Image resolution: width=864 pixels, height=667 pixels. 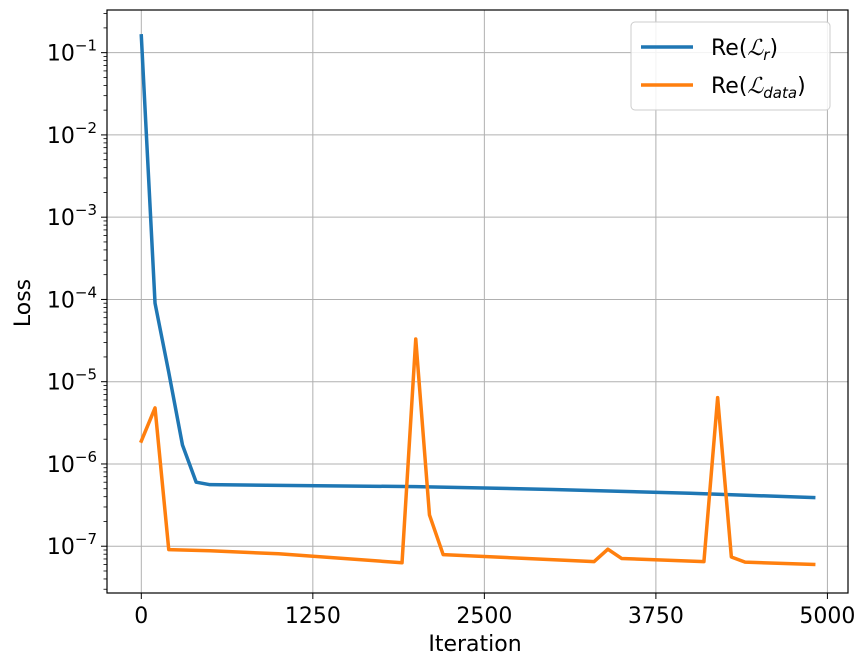 I want to click on y-axis-title: Loss, so click(x=23, y=303).